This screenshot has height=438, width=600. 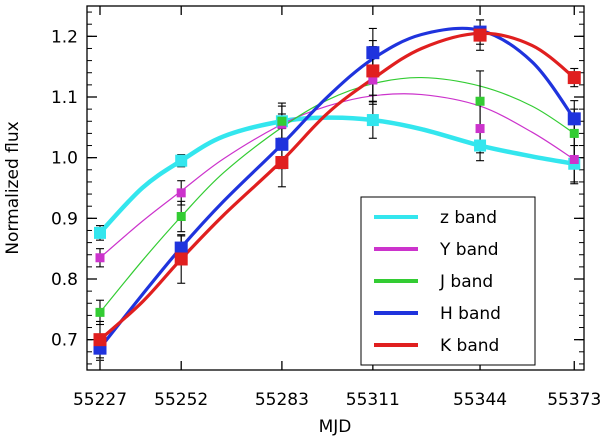 What do you see at coordinates (282, 400) in the screenshot?
I see `x-tick-label: 55283` at bounding box center [282, 400].